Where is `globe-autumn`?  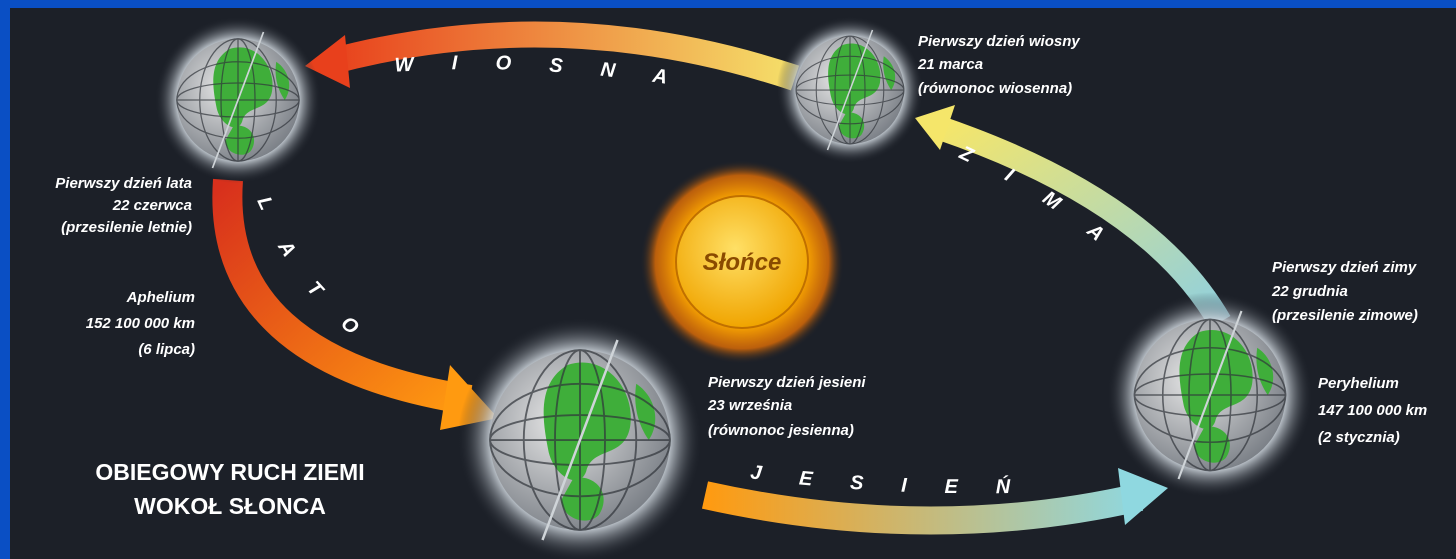
globe-autumn is located at coordinates (580, 437).